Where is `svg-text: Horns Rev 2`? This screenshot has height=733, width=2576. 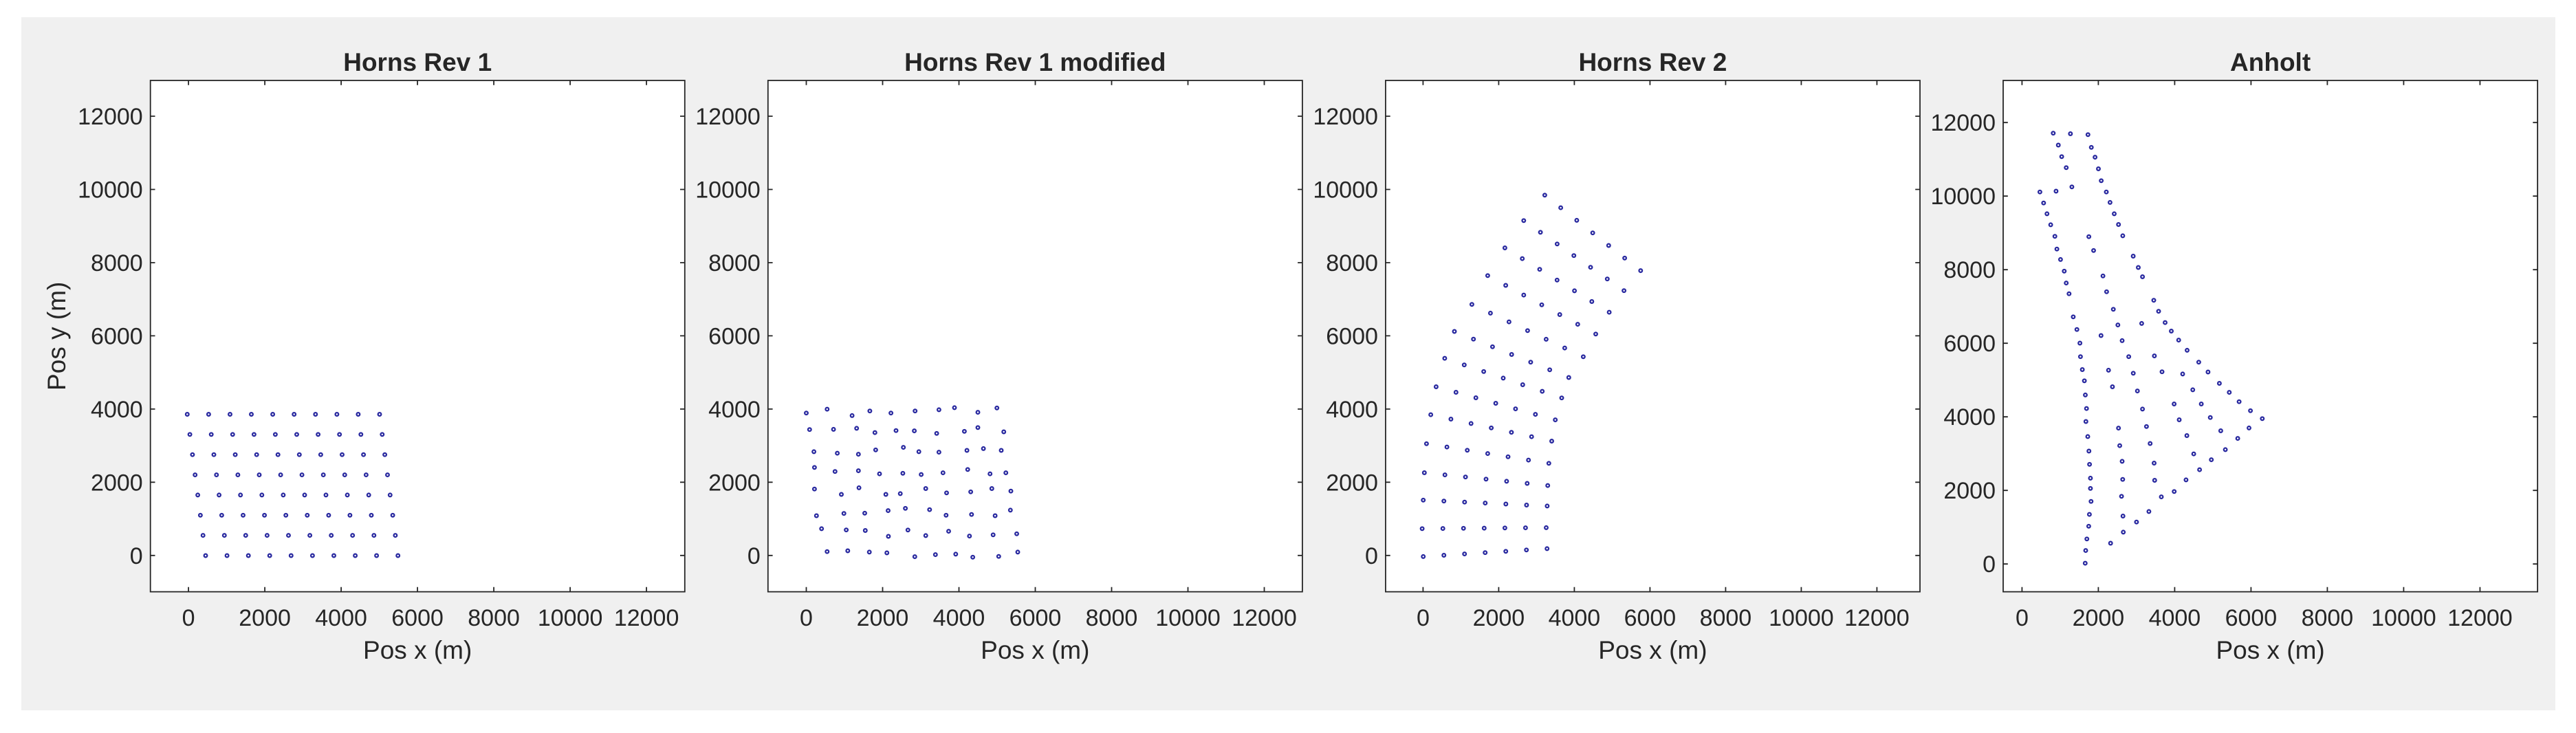
svg-text: Horns Rev 2 is located at coordinates (1652, 62).